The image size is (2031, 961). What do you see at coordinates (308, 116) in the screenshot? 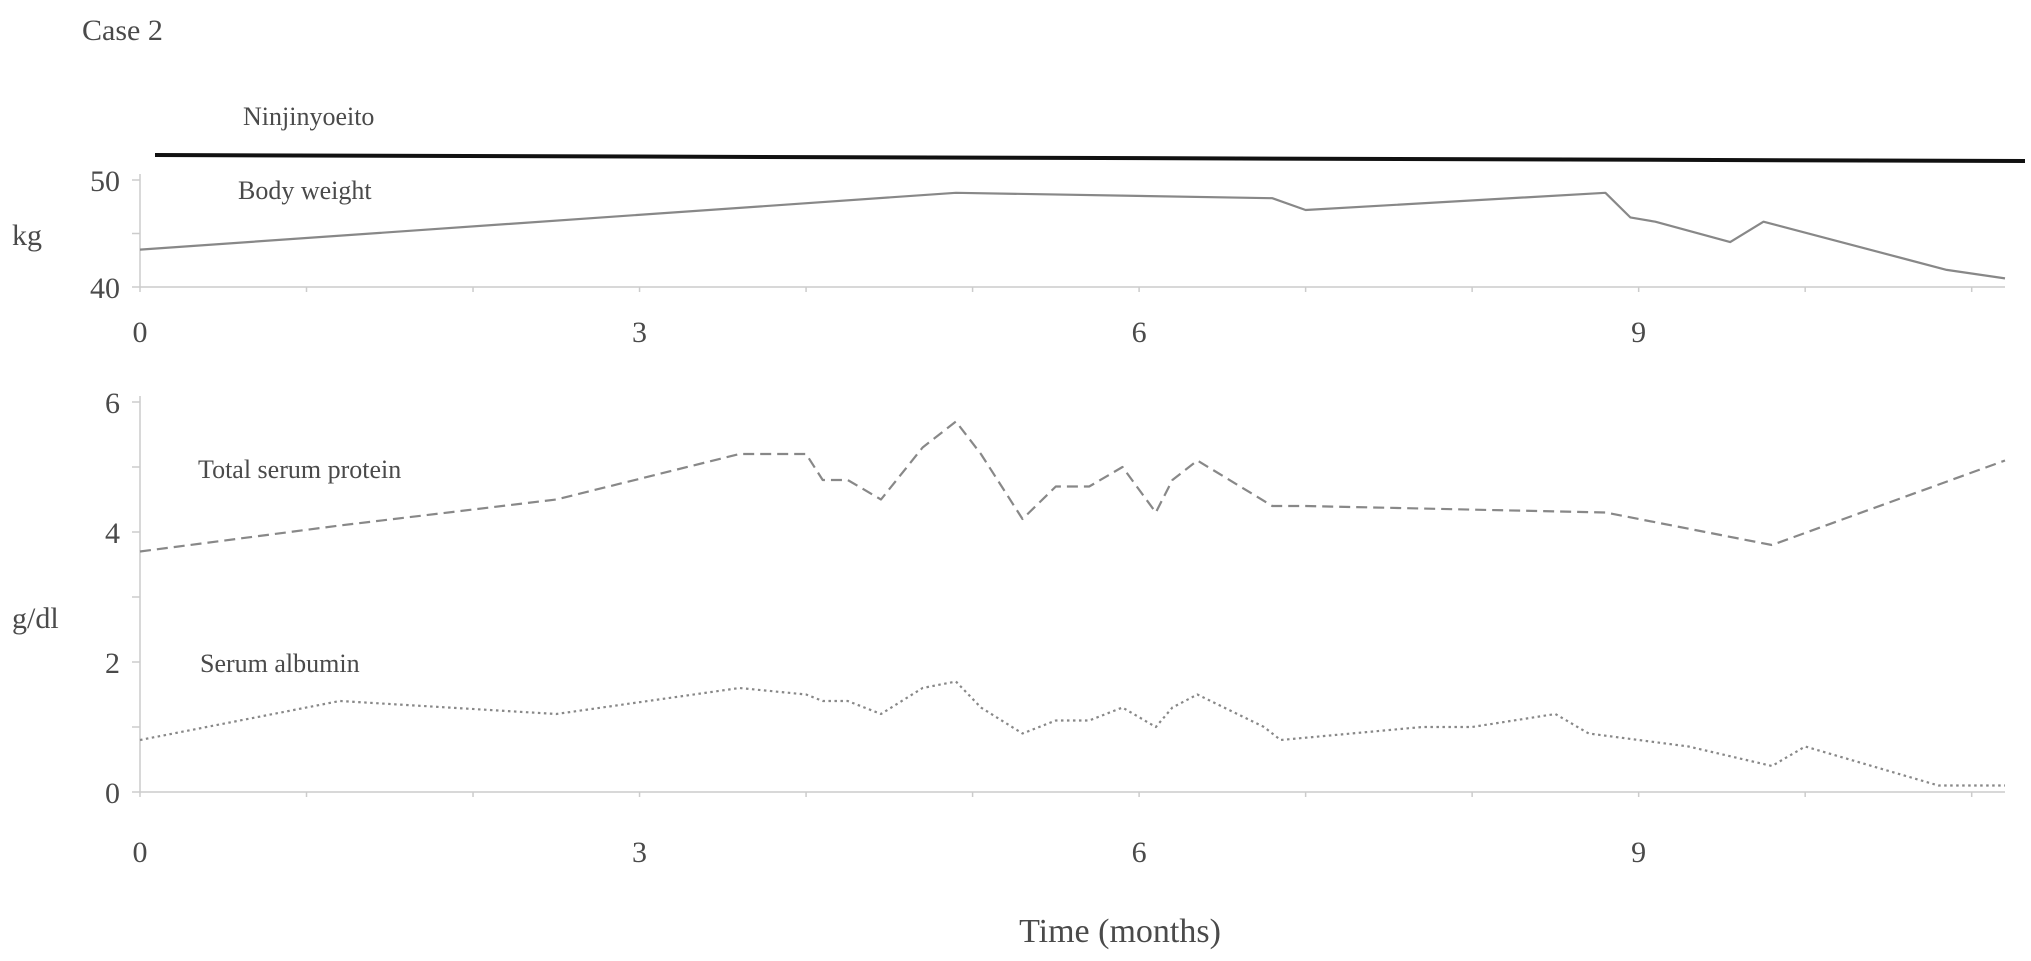
I see `treatment-label: Ninjinyoeito` at bounding box center [308, 116].